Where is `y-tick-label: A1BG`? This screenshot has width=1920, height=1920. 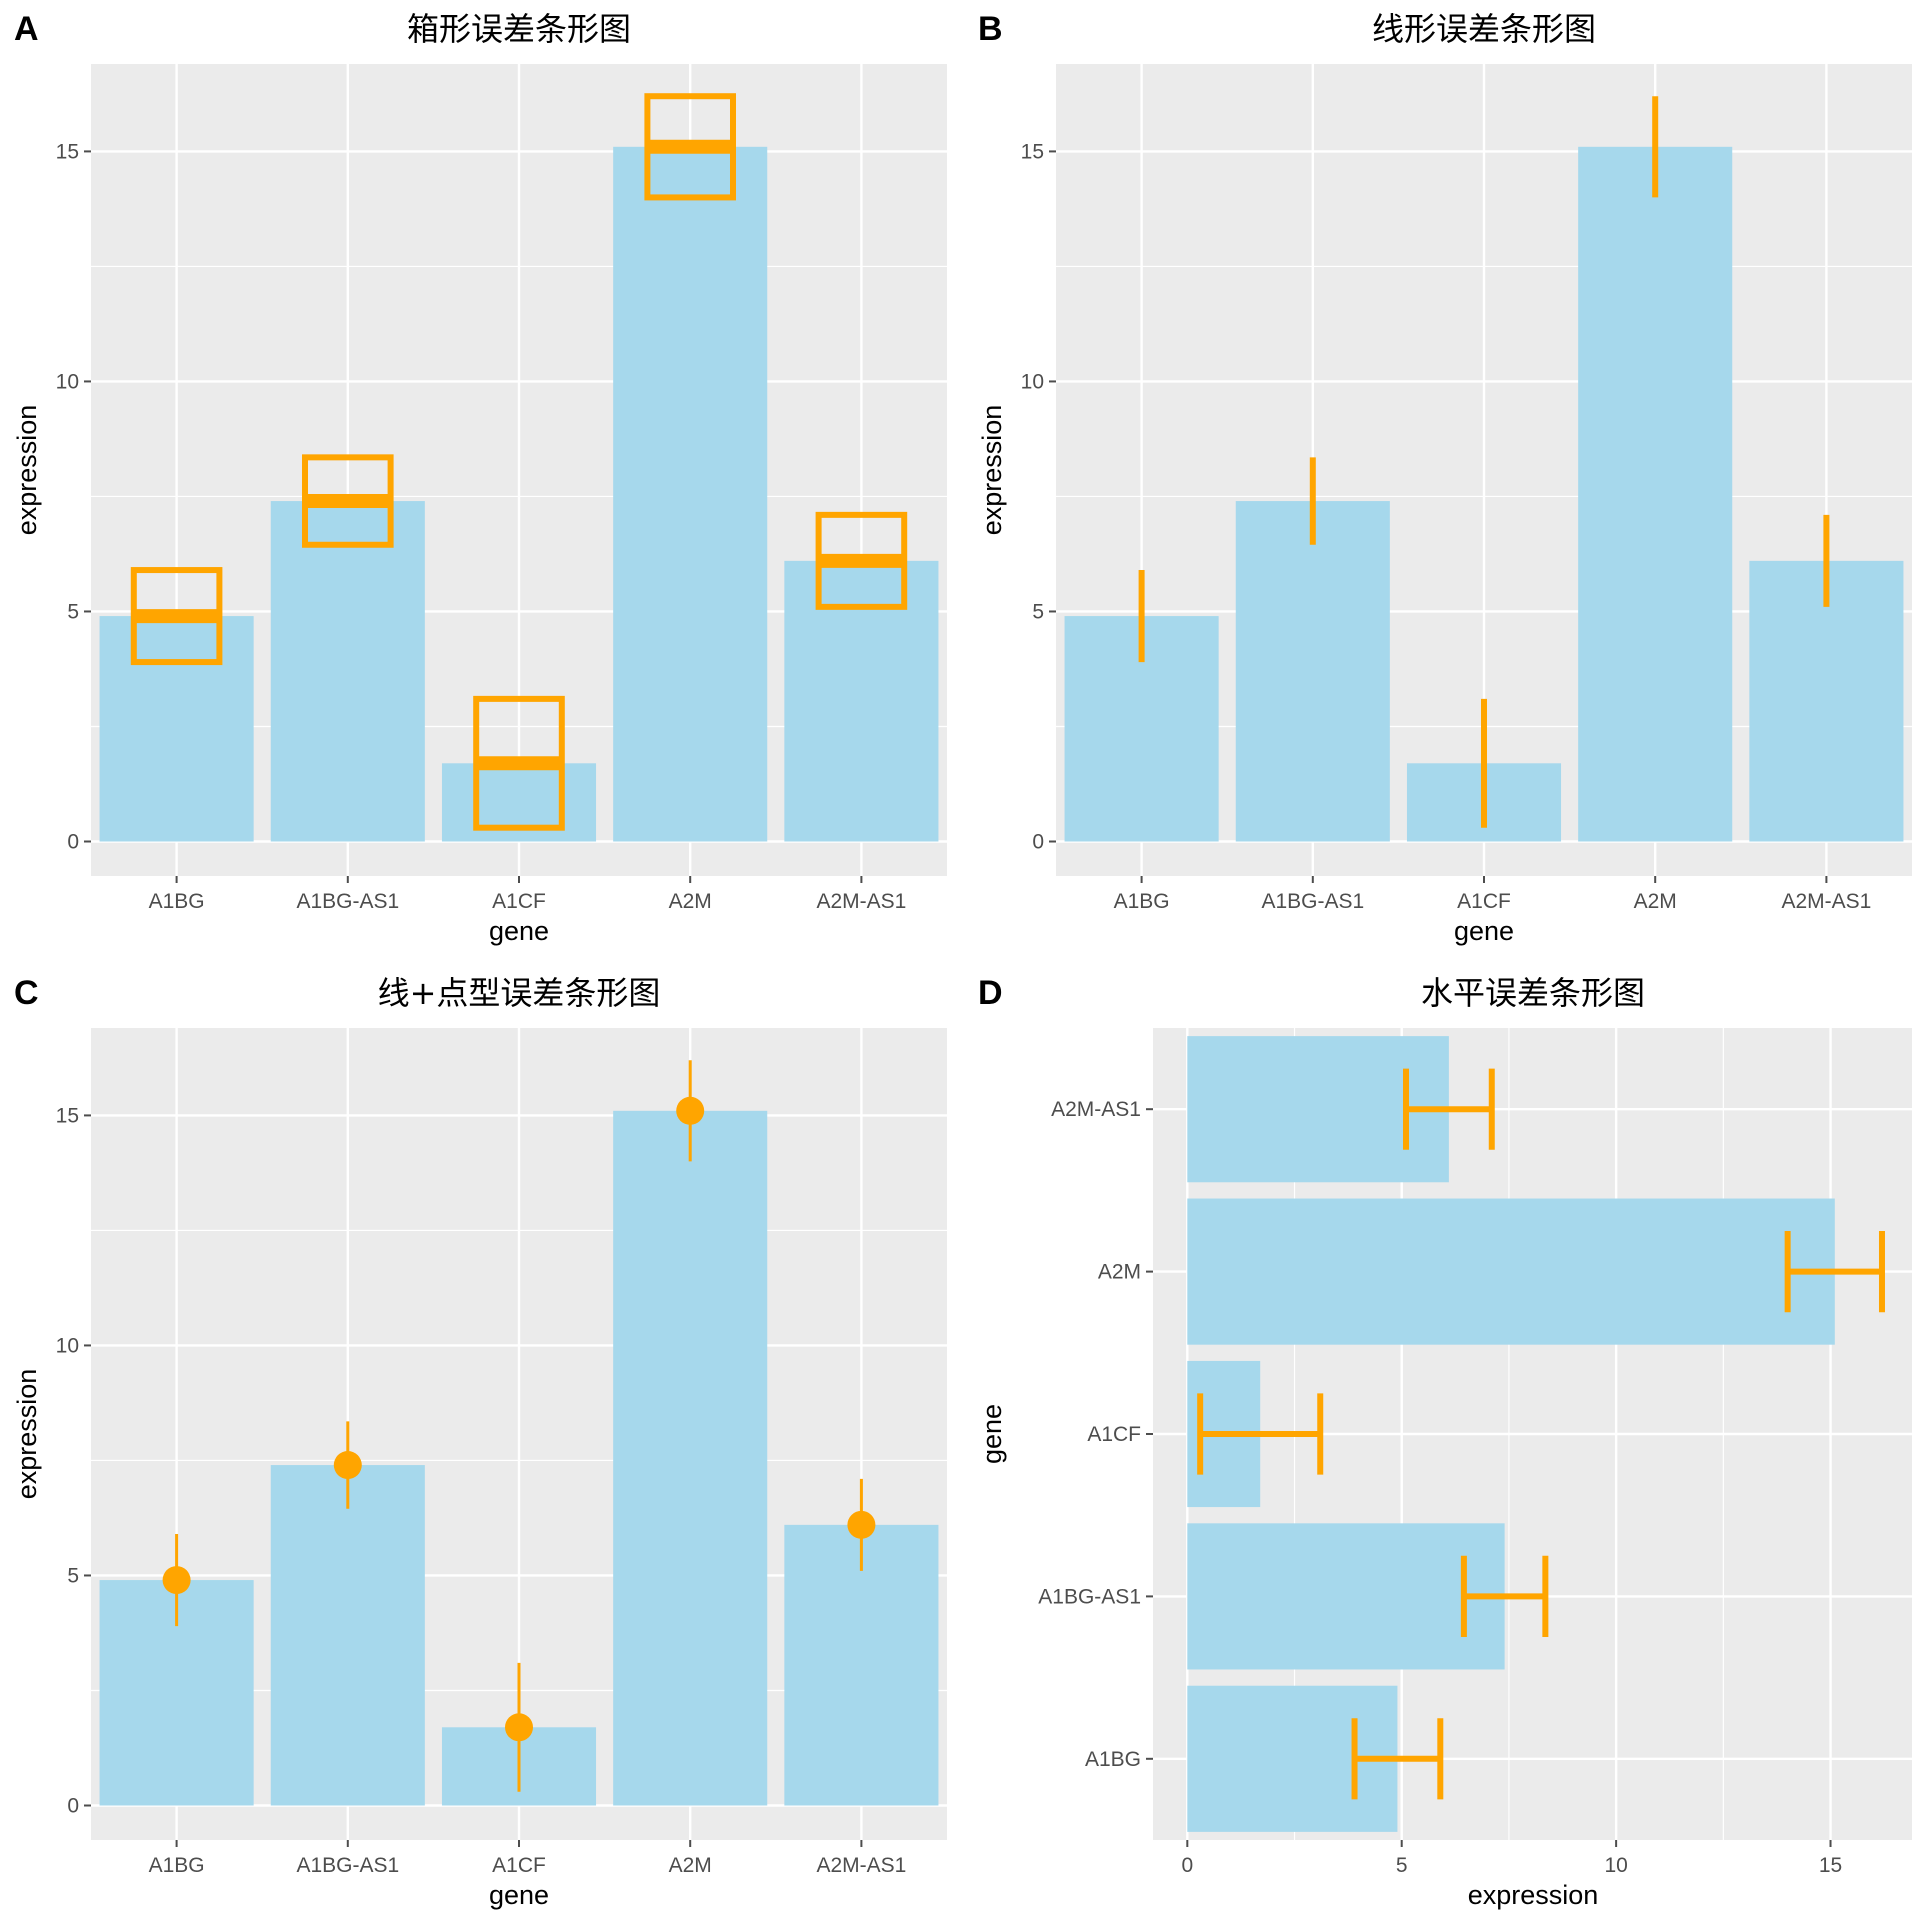
y-tick-label: A1BG is located at coordinates (1113, 1759).